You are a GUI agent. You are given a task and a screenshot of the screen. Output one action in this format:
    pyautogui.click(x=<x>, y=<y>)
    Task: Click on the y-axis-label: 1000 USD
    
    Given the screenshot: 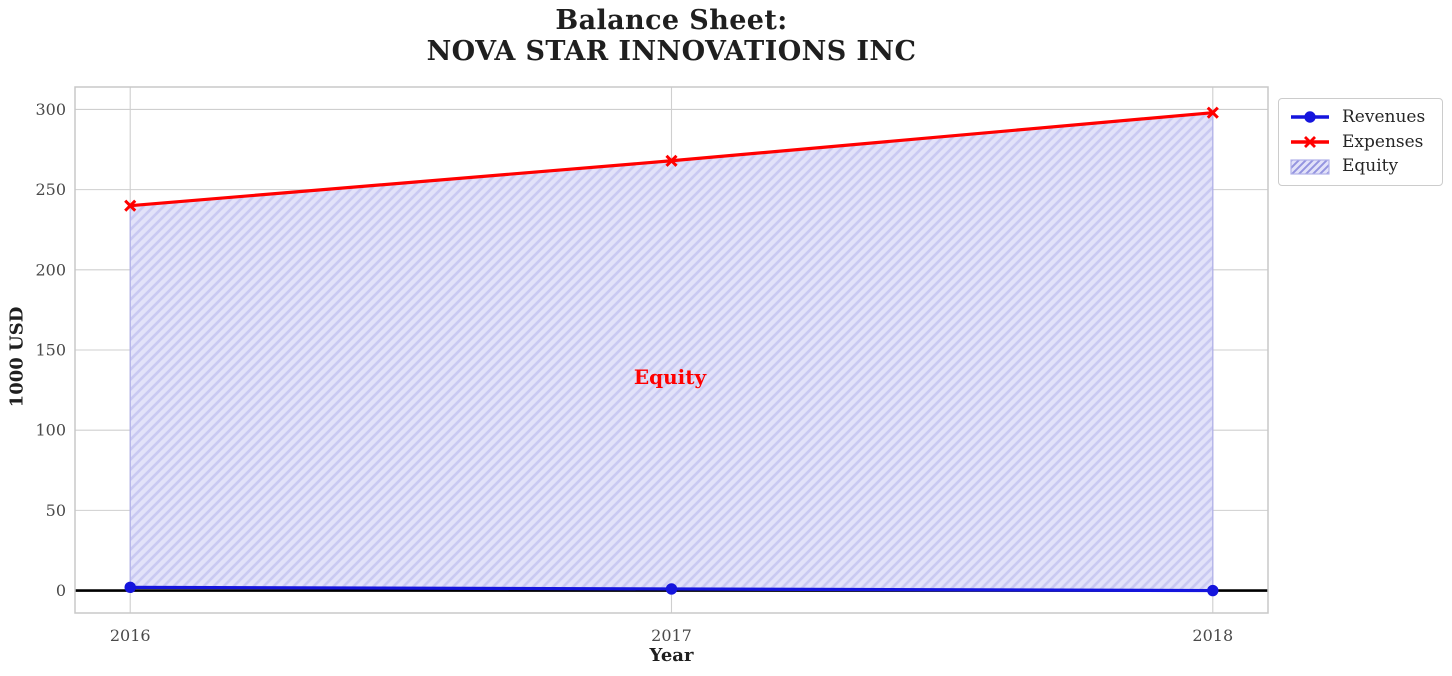 What is the action you would take?
    pyautogui.click(x=17, y=357)
    